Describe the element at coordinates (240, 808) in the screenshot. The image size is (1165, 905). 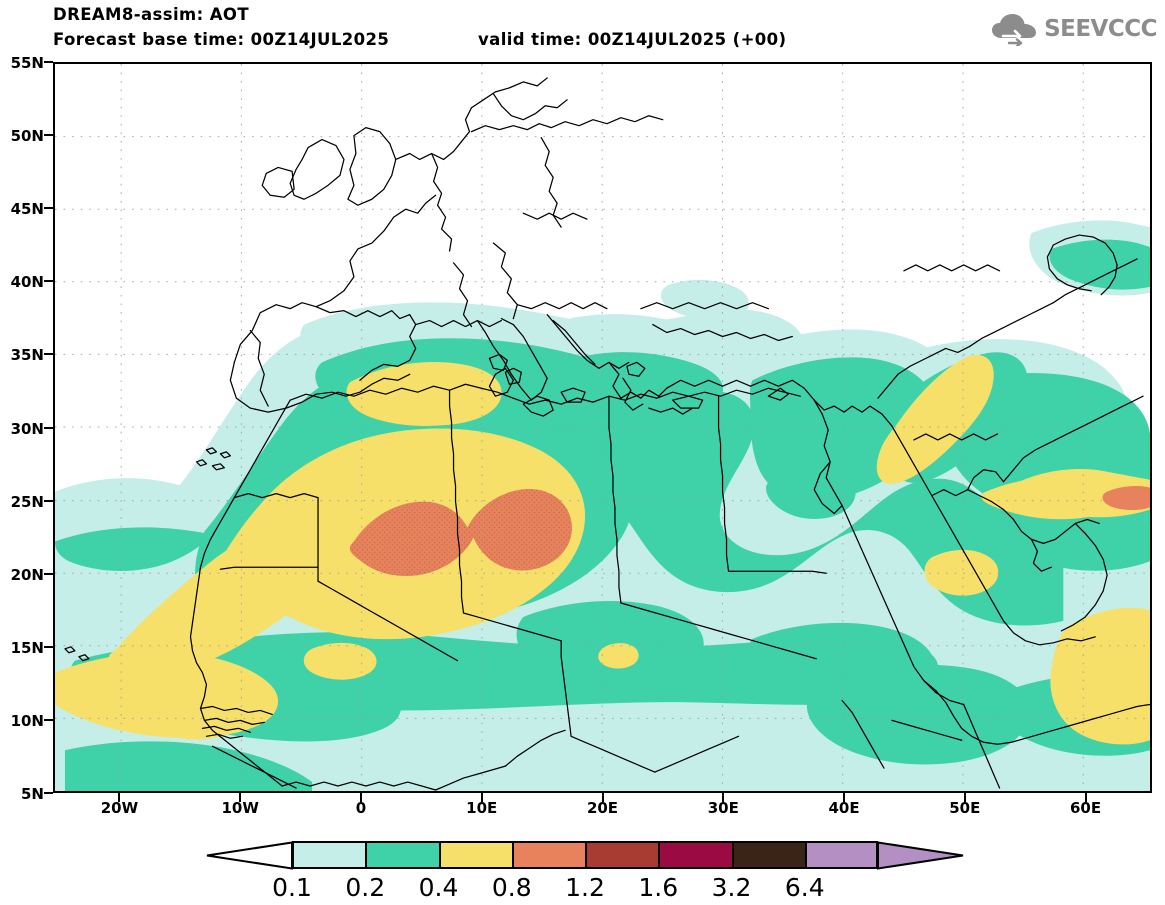
I see `x-axis-label: 10W` at that location.